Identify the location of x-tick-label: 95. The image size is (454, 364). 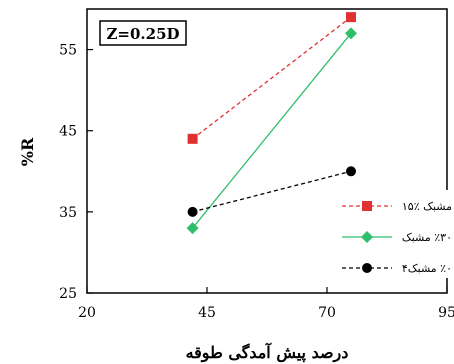
(446, 313).